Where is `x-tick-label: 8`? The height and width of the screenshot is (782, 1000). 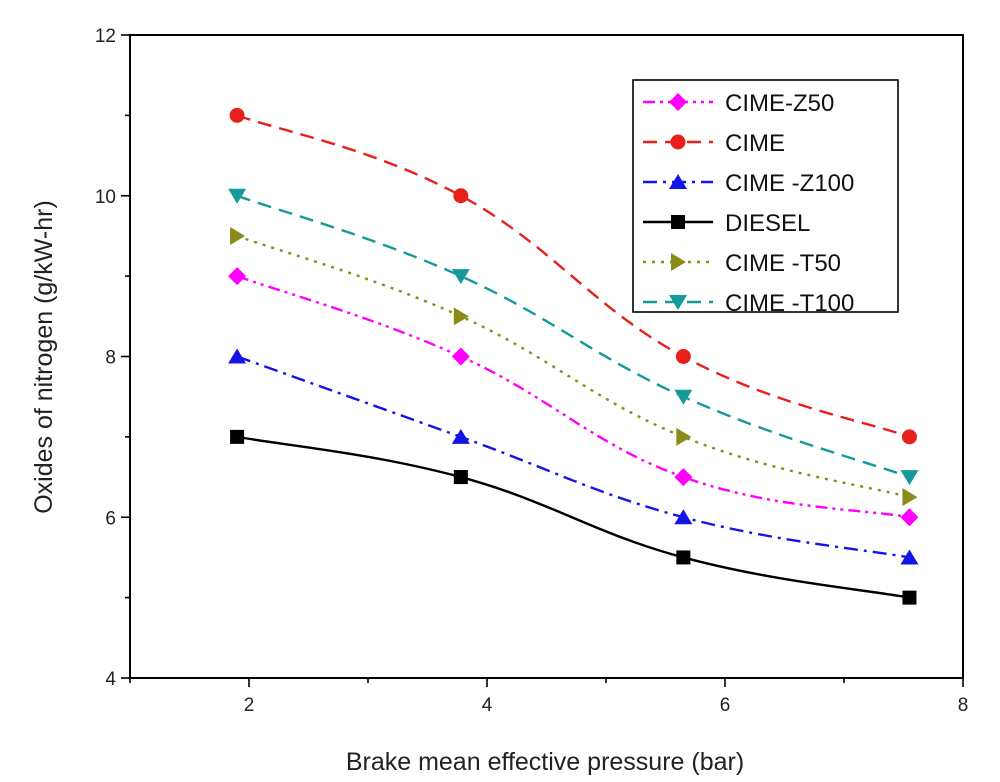 x-tick-label: 8 is located at coordinates (963, 705).